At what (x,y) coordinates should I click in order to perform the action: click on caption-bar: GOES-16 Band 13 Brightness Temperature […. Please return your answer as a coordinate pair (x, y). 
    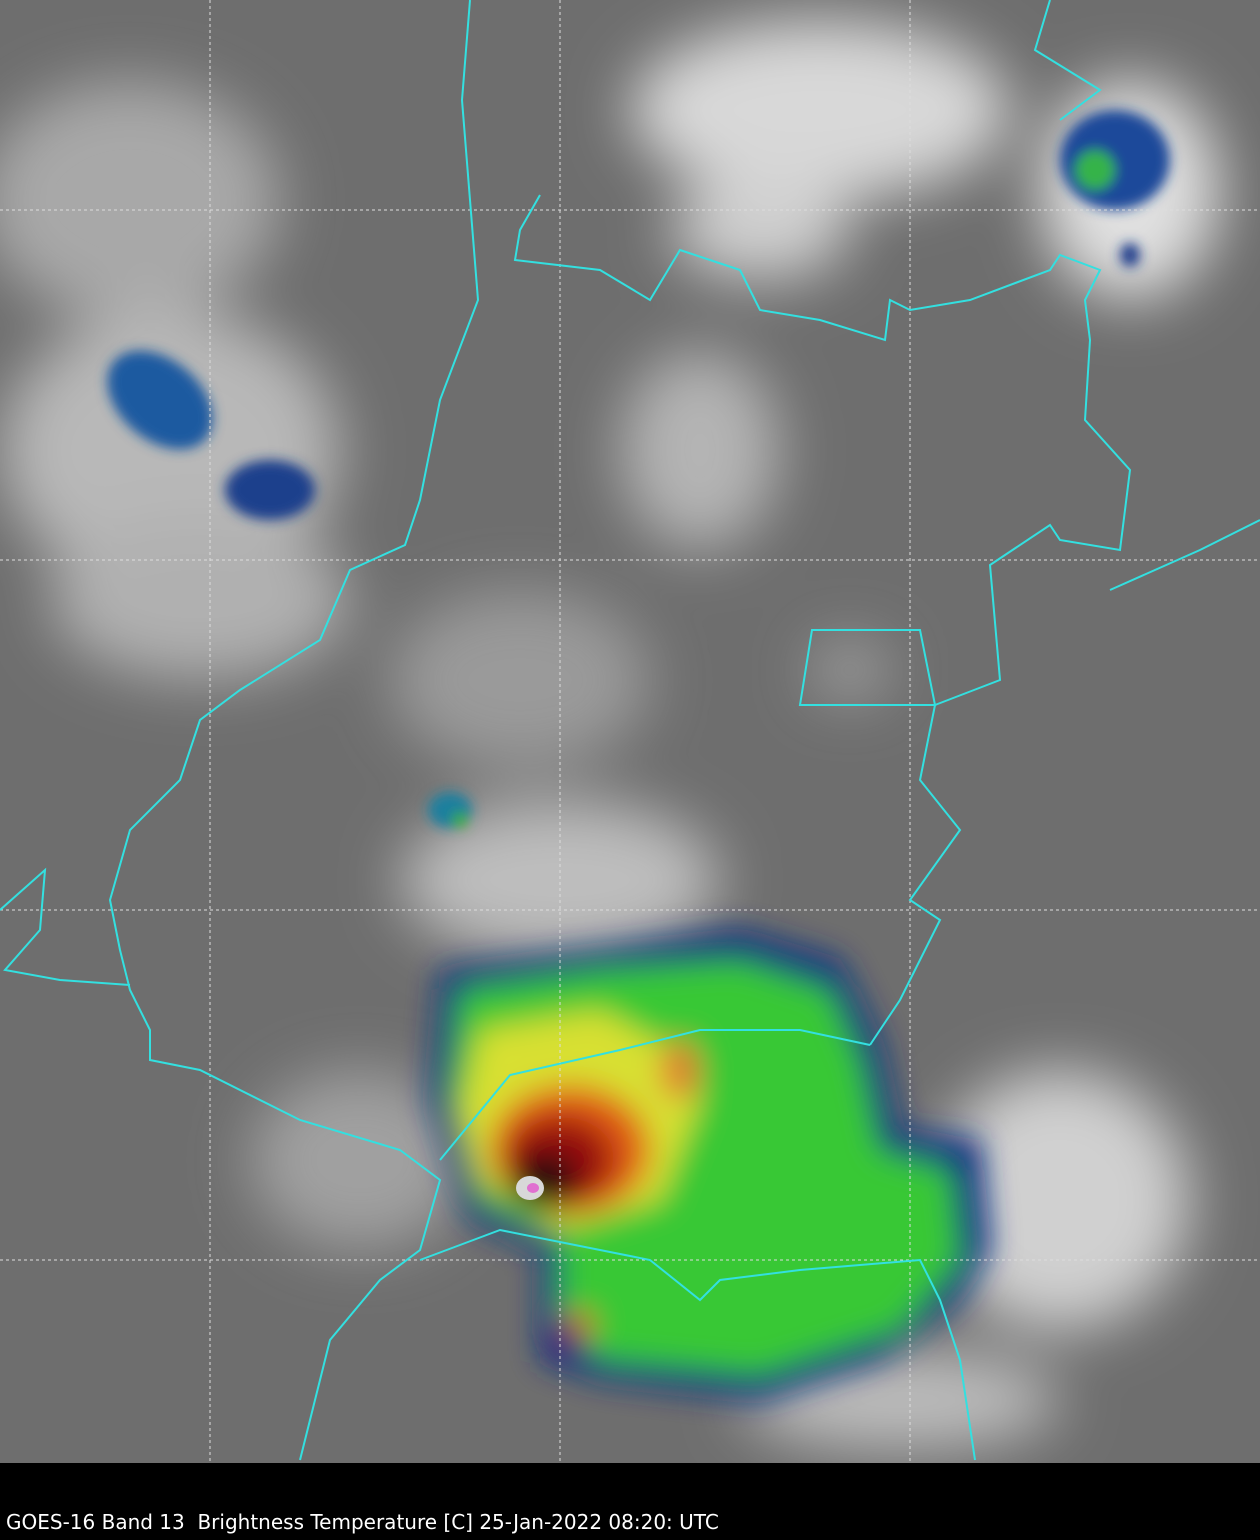
    Looking at the image, I should click on (630, 1501).